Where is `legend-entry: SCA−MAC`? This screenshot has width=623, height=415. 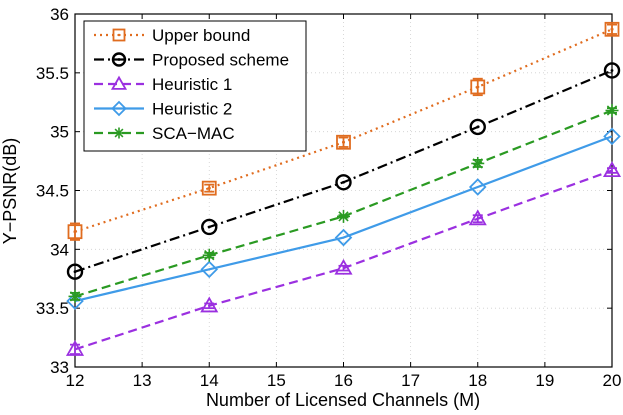 legend-entry: SCA−MAC is located at coordinates (164, 133).